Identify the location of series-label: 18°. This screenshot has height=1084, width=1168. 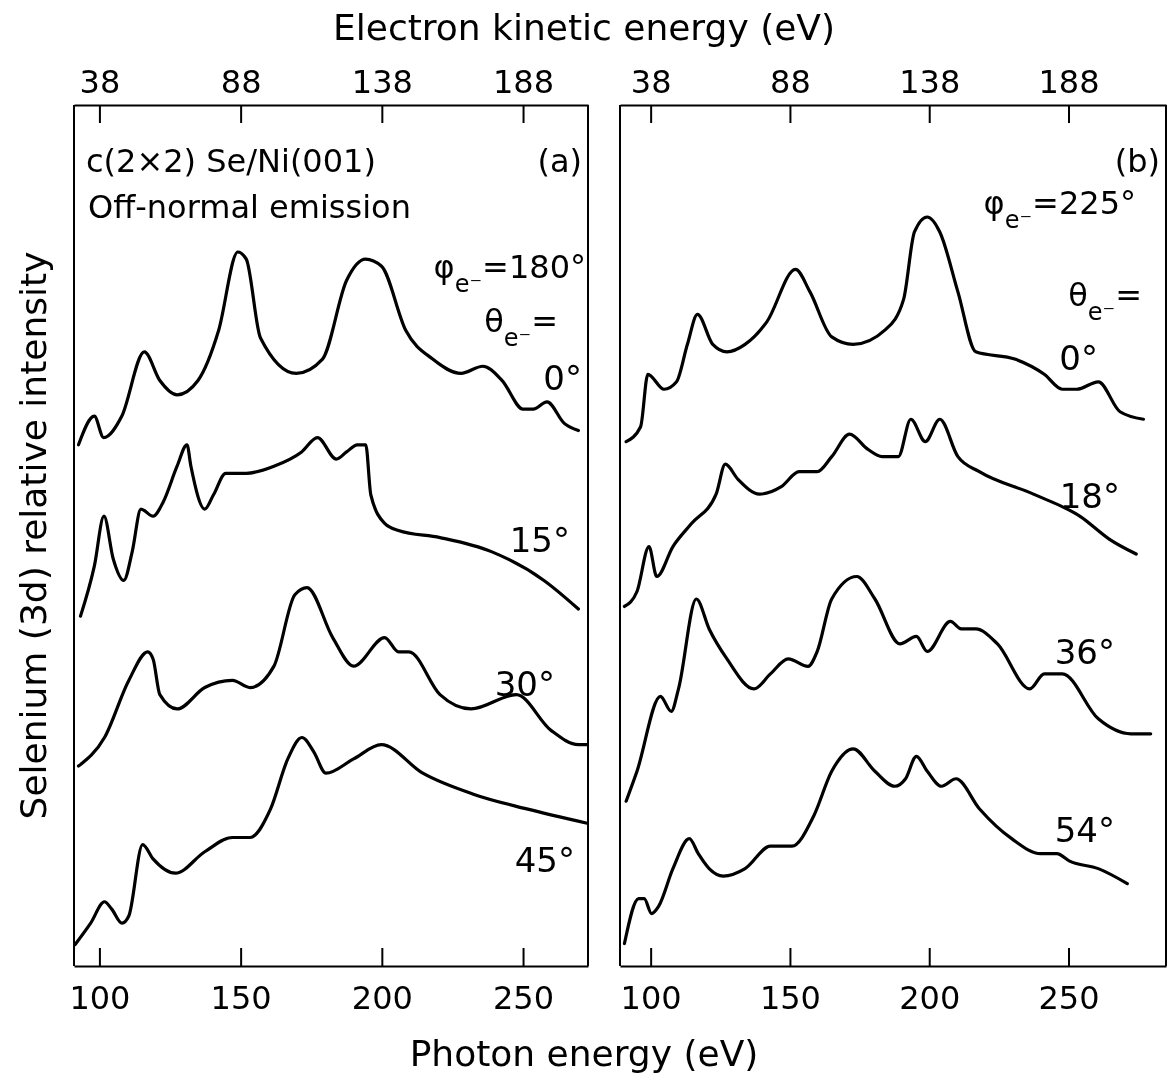
(1089, 496).